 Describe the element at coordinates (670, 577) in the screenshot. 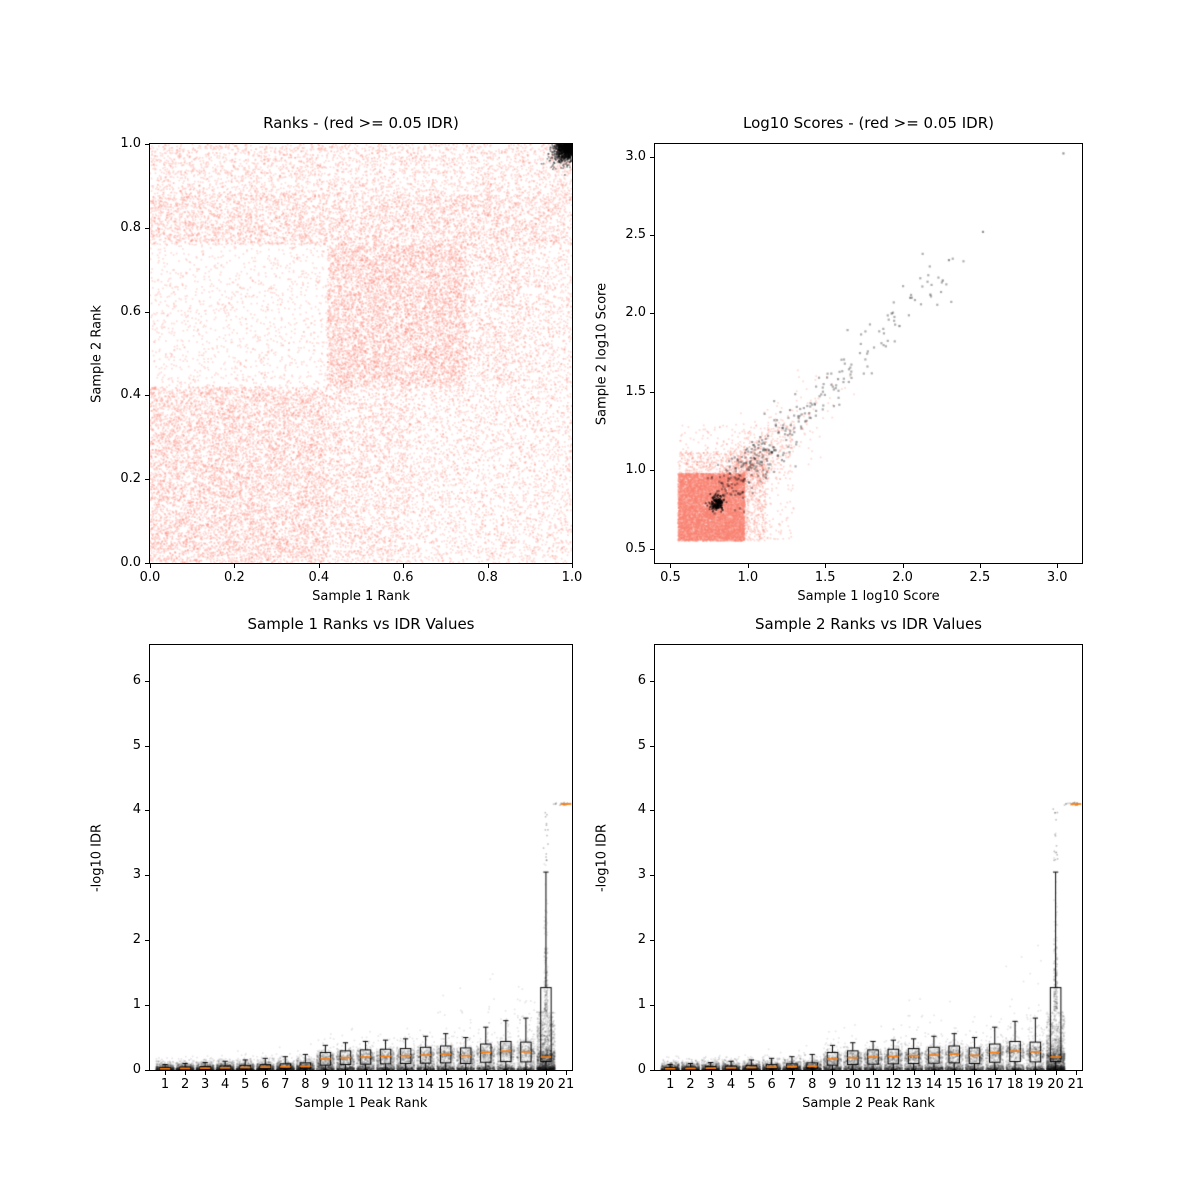

I see `x-tick-label: 0.5` at that location.